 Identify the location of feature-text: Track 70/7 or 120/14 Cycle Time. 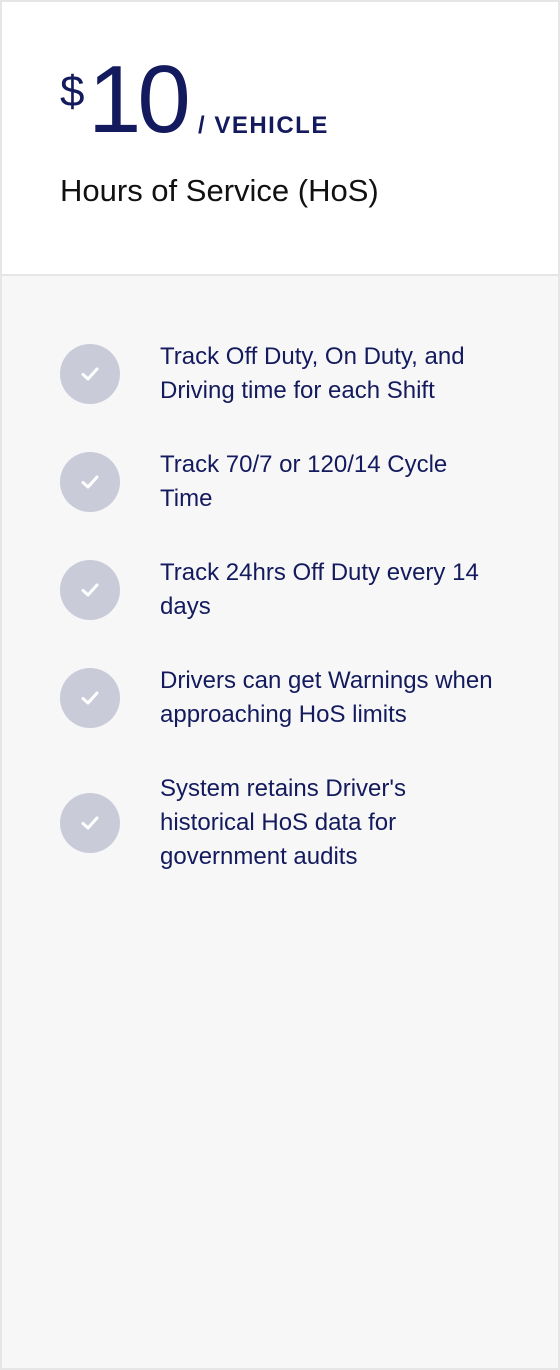
(304, 481).